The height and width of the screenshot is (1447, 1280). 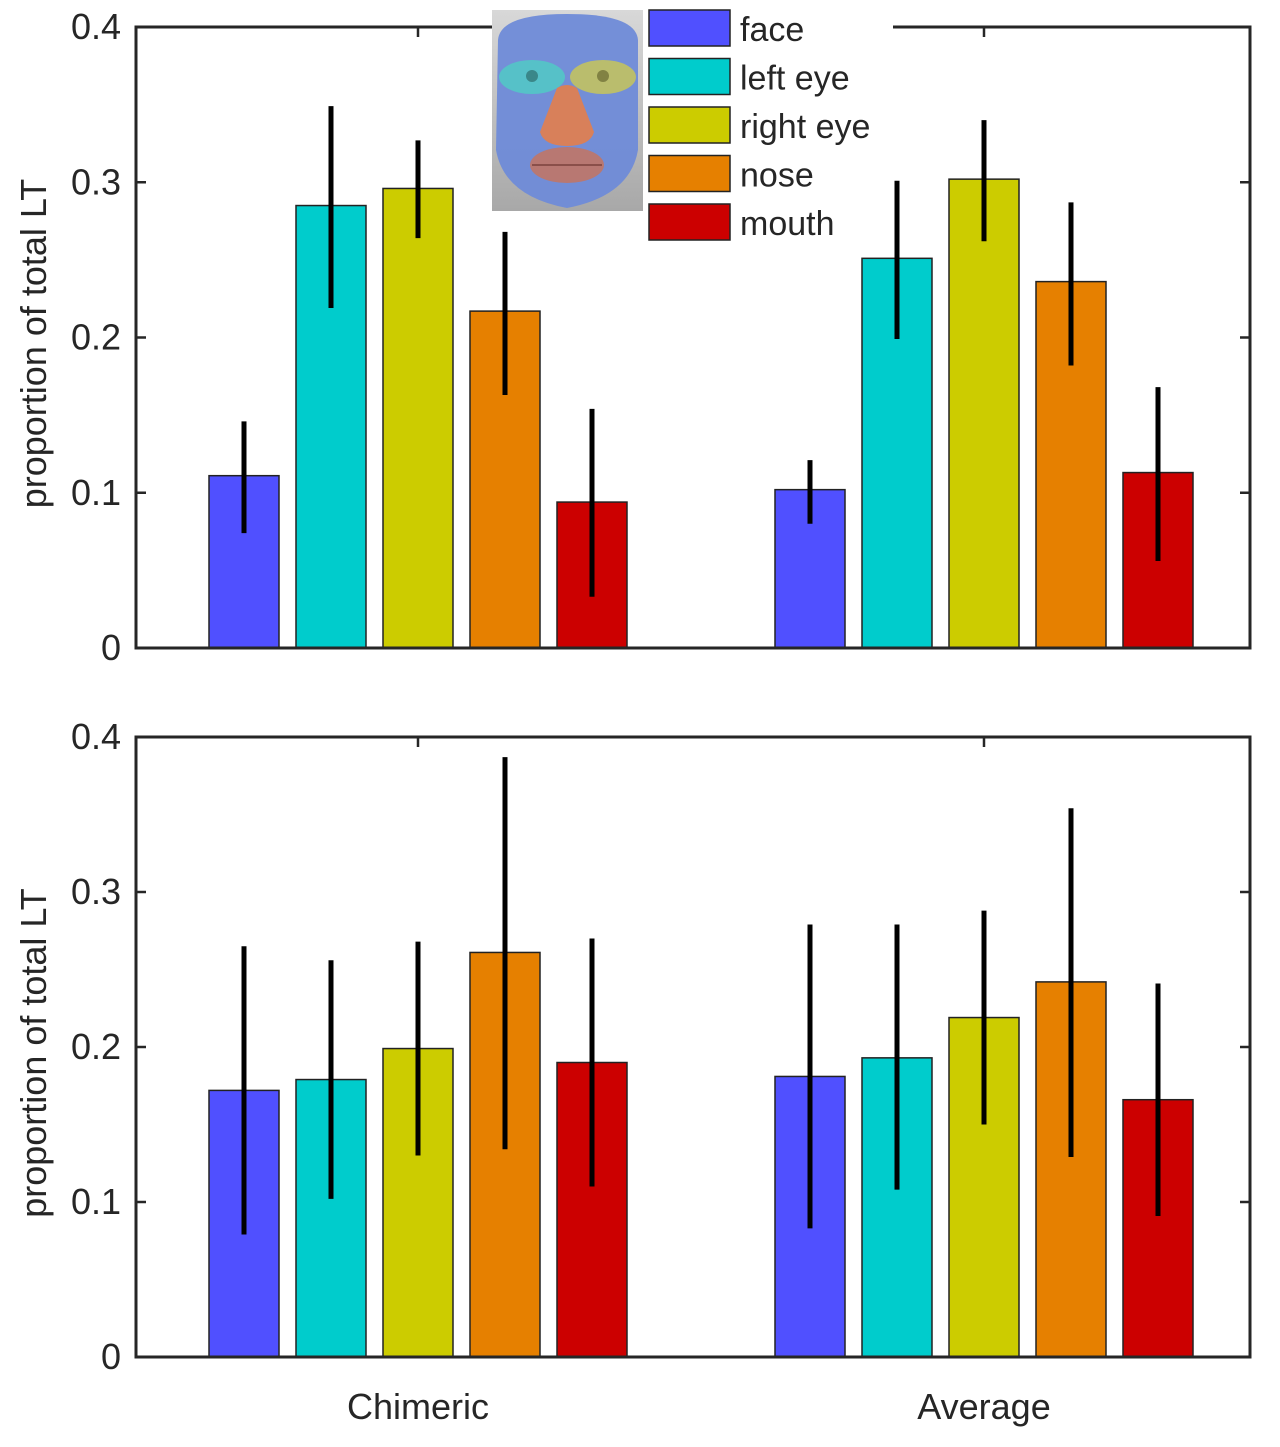 What do you see at coordinates (984, 413) in the screenshot?
I see `bar-right-eye-average` at bounding box center [984, 413].